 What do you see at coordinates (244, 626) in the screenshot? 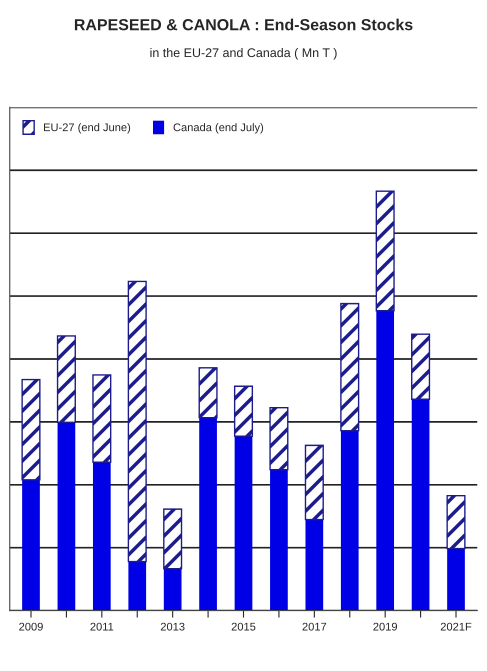
I see `x-tick-label: 2015` at bounding box center [244, 626].